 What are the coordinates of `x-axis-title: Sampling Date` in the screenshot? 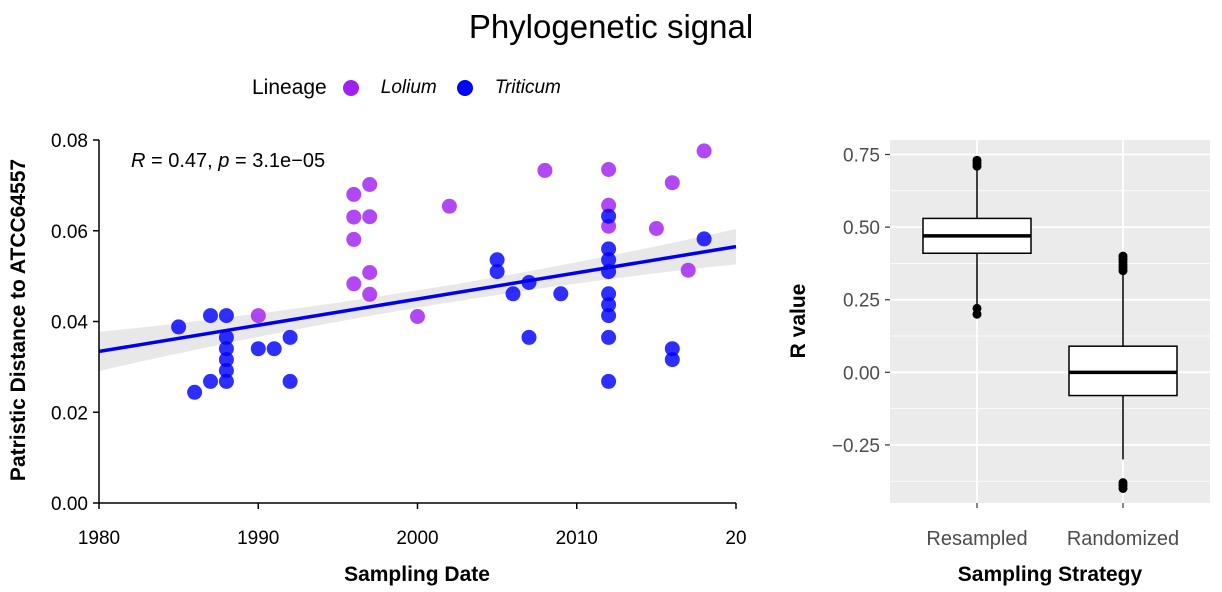 It's located at (417, 574).